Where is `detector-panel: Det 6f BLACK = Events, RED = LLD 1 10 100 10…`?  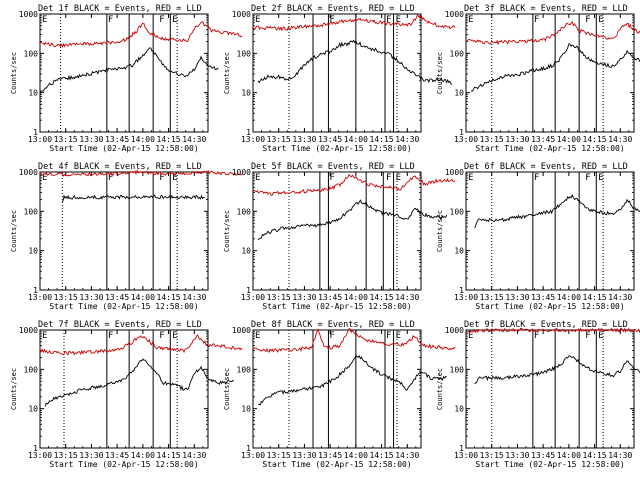 detector-panel: Det 6f BLACK = Events, RED = LLD 1 10 100 10… is located at coordinates (538, 236).